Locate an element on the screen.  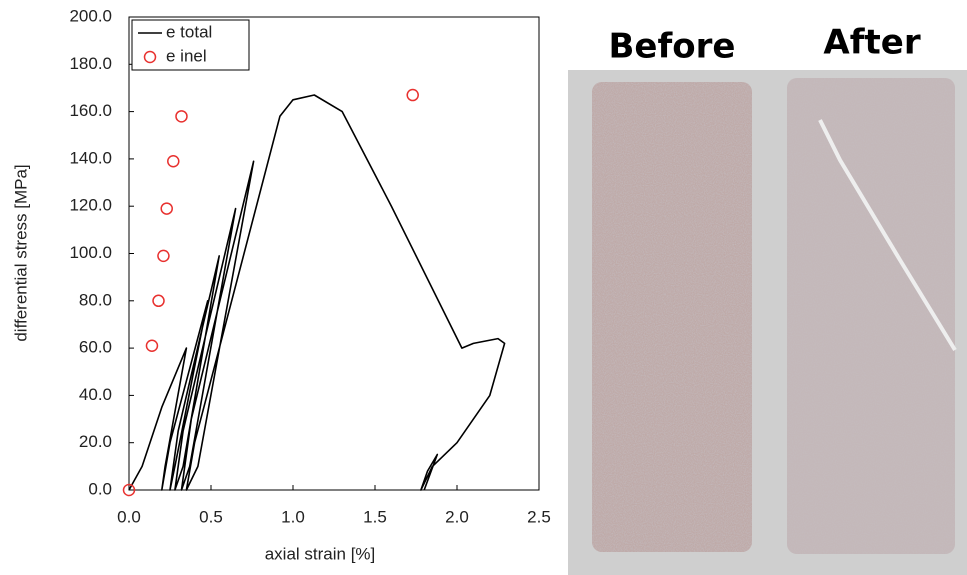
x-tick-label: 0.0 is located at coordinates (129, 516).